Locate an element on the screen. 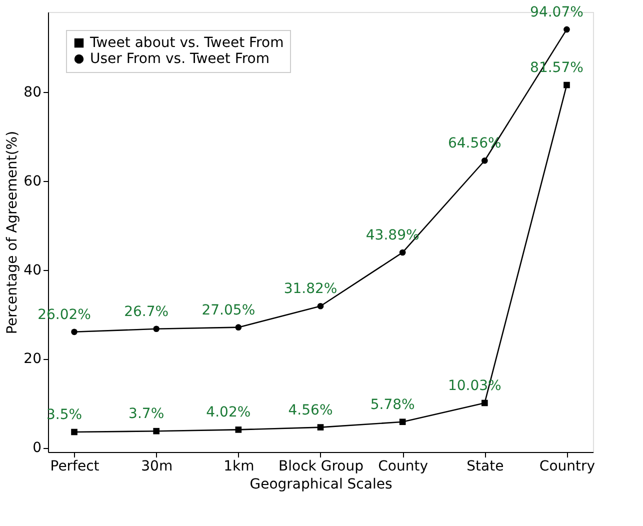  data-label: 4.02% is located at coordinates (228, 412).